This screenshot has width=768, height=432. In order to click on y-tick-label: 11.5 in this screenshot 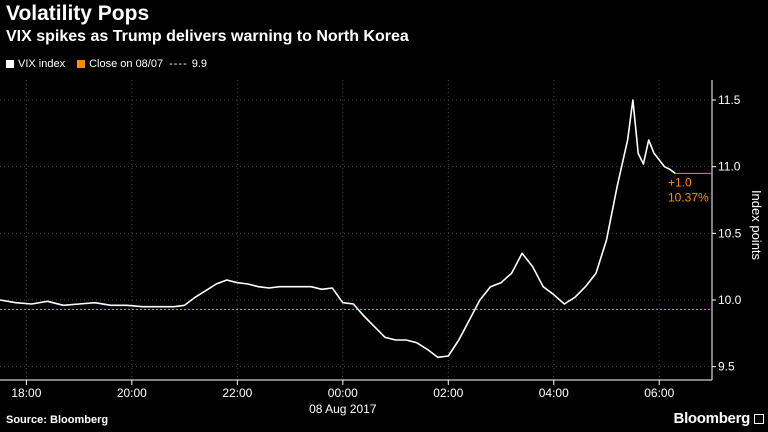, I will do `click(729, 100)`.